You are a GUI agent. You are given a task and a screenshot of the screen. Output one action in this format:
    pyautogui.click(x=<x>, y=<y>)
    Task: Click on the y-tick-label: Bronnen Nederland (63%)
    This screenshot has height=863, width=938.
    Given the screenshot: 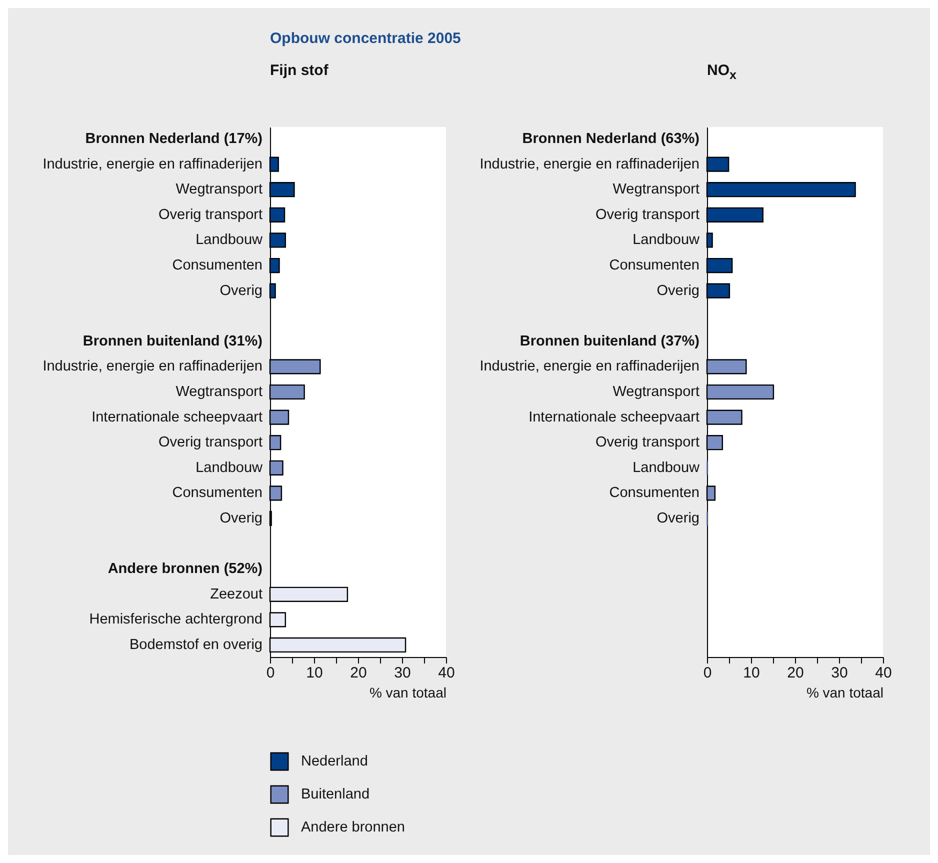 What is the action you would take?
    pyautogui.click(x=611, y=139)
    